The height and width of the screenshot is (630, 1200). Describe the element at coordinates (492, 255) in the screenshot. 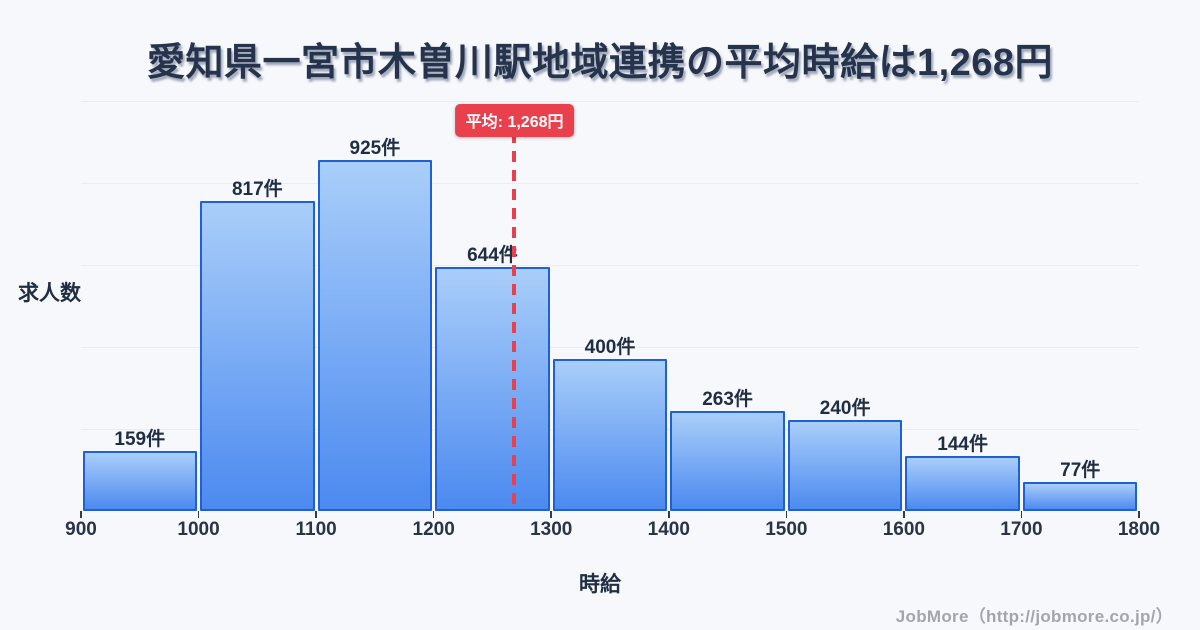

I see `bar-value-label: 644件` at that location.